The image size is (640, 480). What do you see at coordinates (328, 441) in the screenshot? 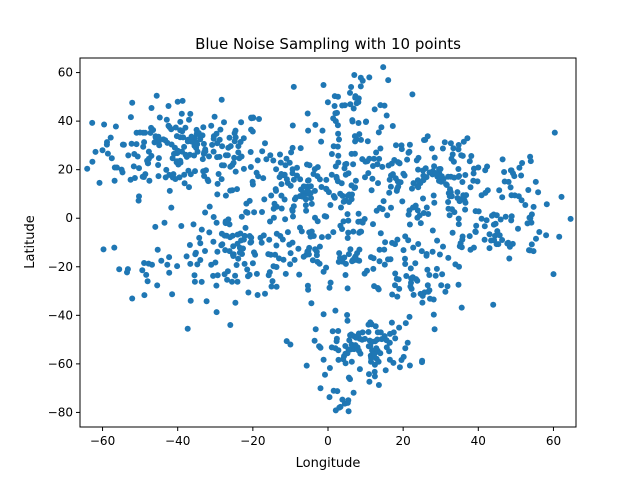
I see `x-tick-label: 0` at bounding box center [328, 441].